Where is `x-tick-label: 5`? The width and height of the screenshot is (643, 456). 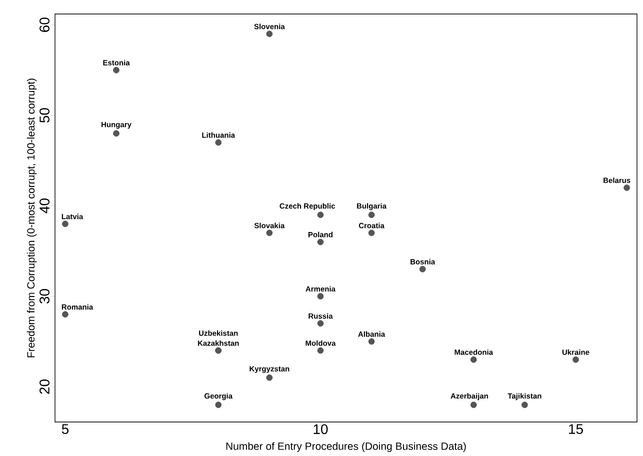
x-tick-label: 5 is located at coordinates (65, 429).